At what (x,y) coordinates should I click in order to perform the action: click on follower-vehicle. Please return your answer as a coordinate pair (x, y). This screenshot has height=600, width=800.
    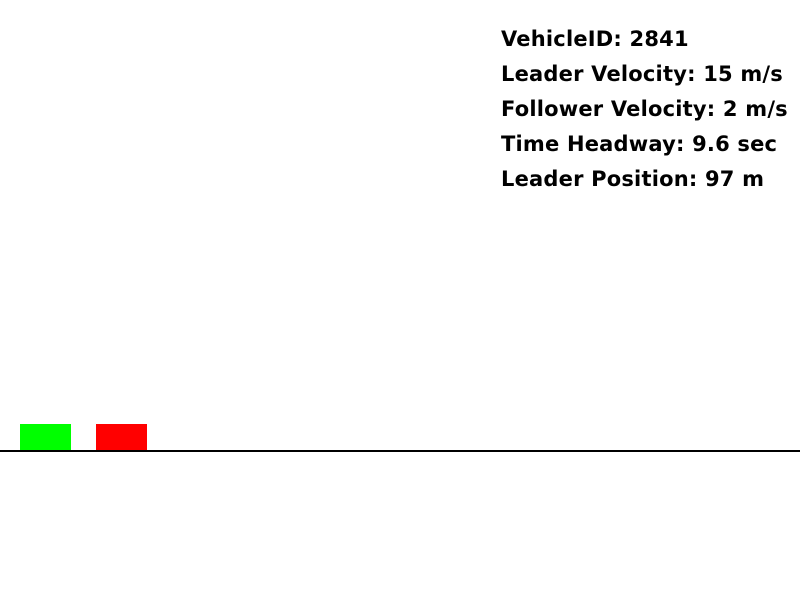
    Looking at the image, I should click on (45, 437).